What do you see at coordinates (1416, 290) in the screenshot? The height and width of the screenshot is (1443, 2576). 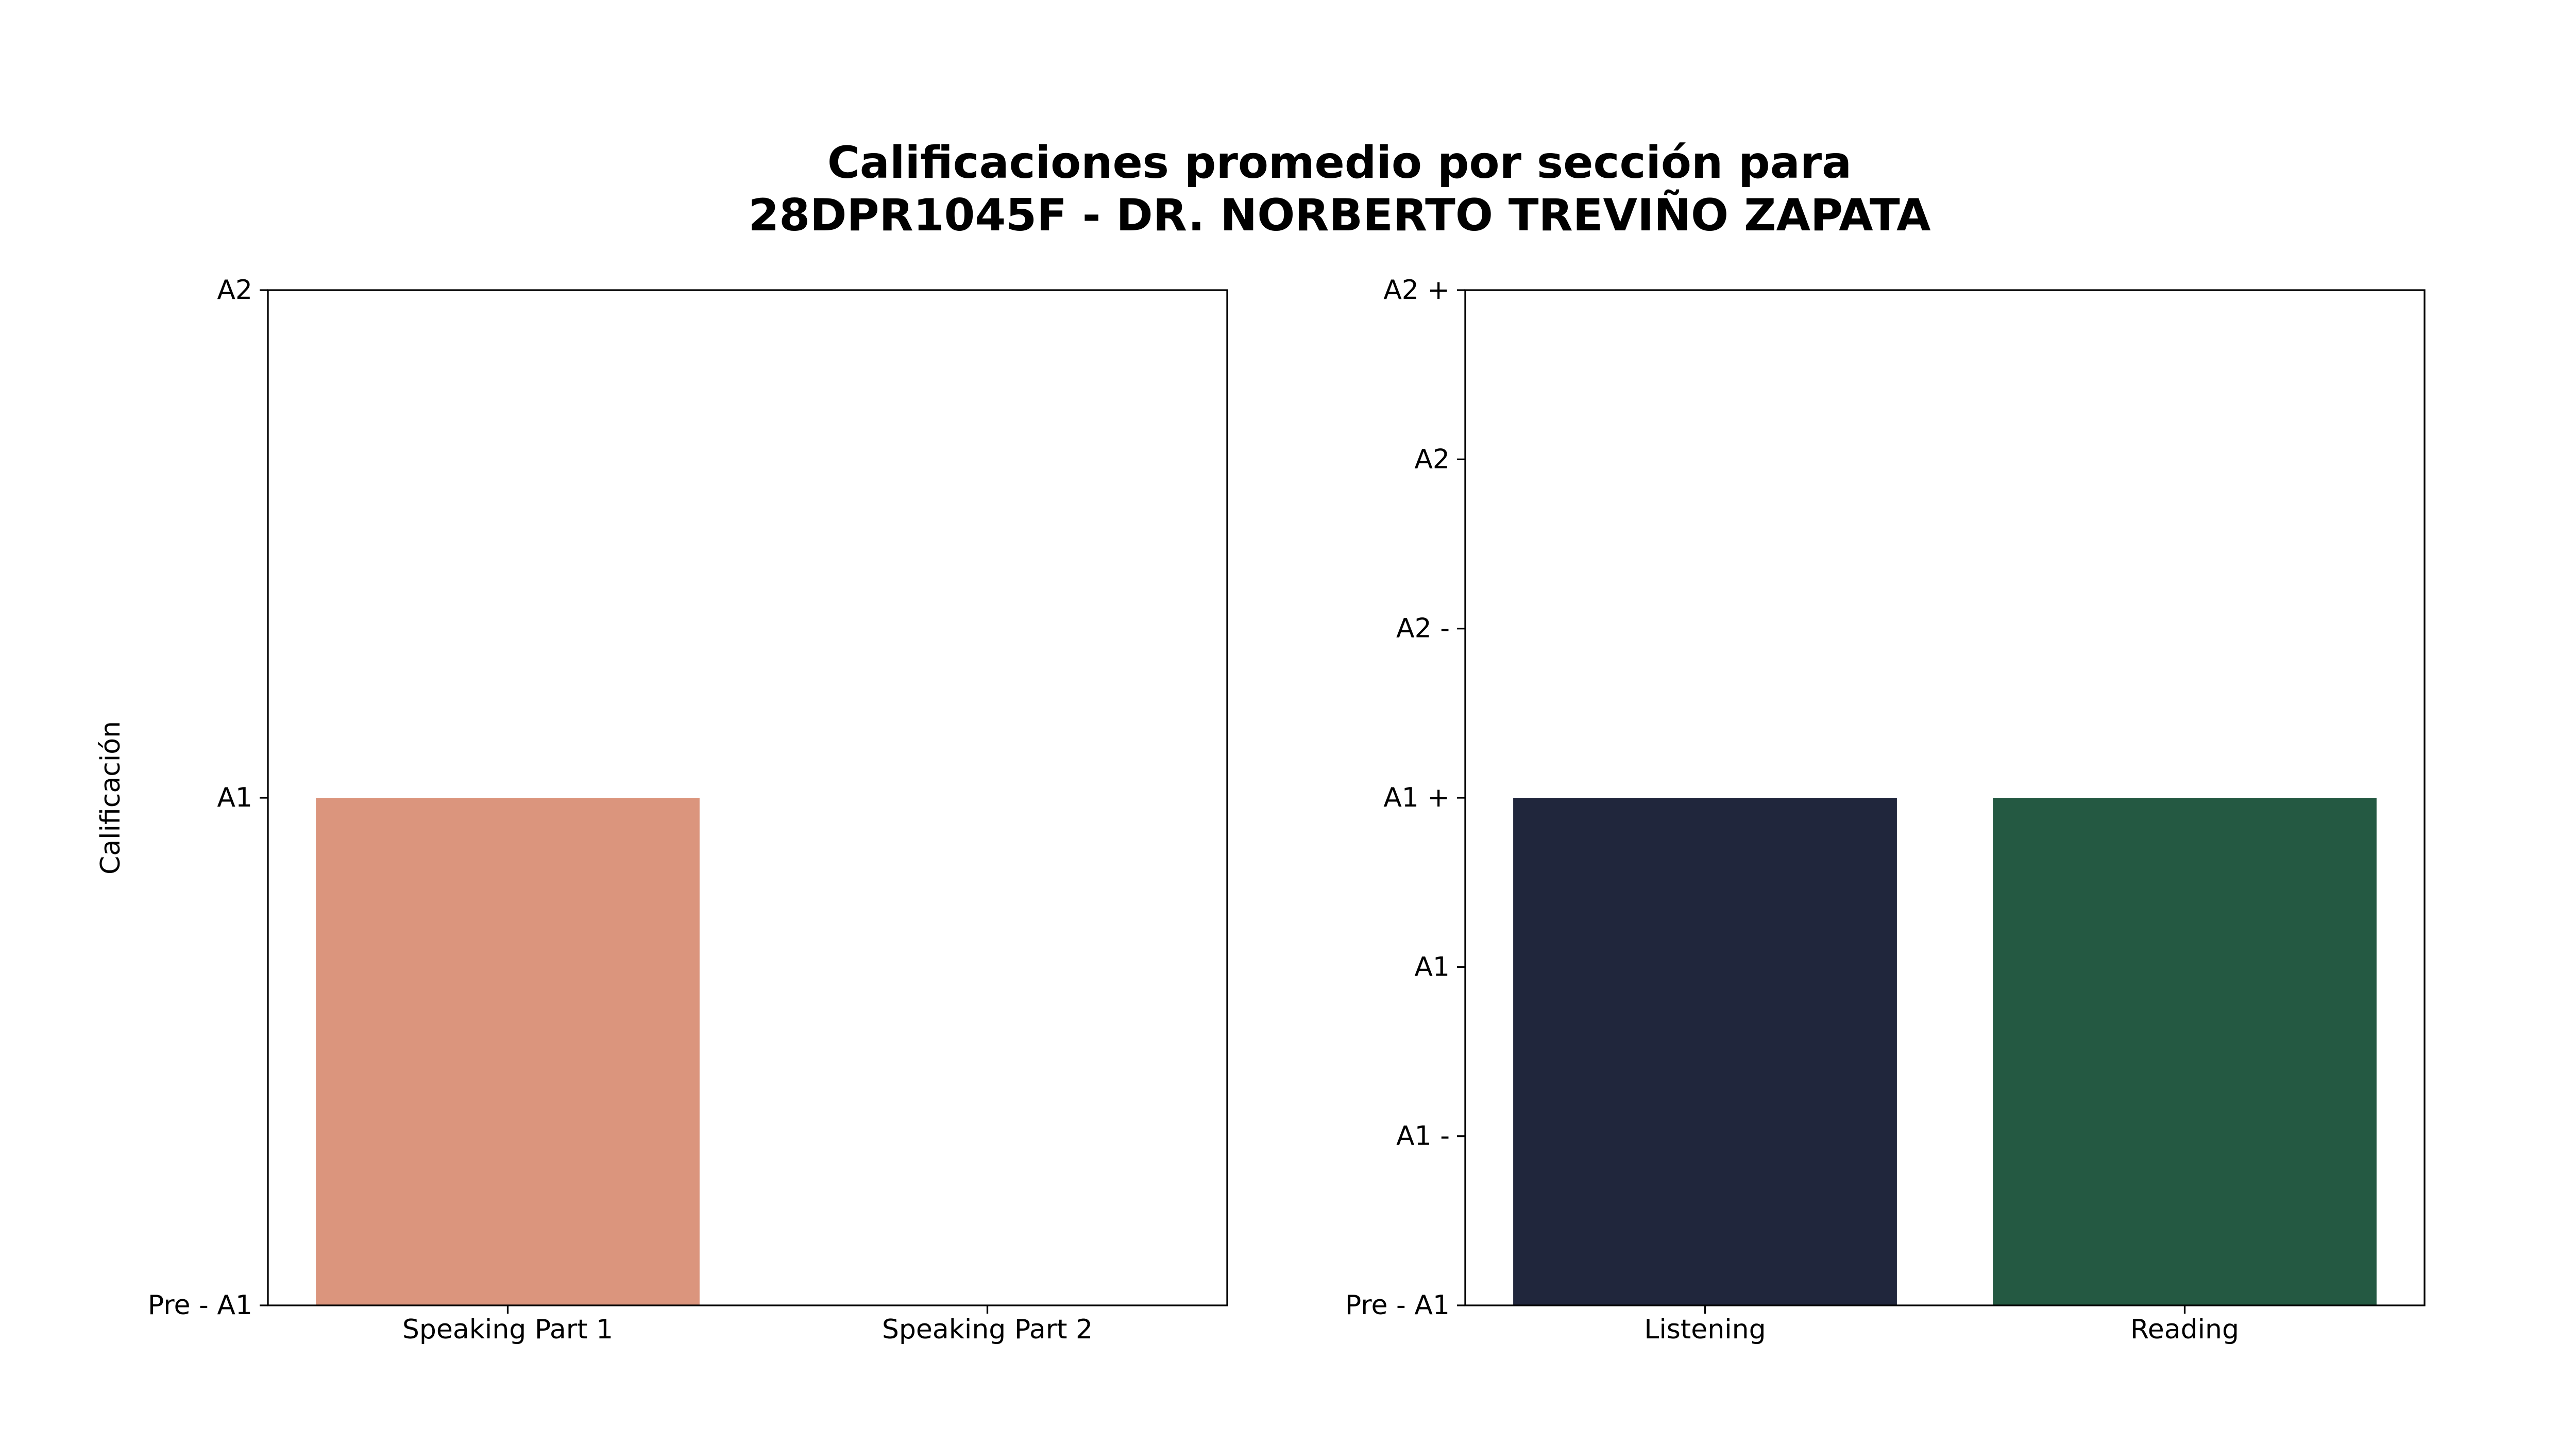 I see `y-tick-label: A2 +` at bounding box center [1416, 290].